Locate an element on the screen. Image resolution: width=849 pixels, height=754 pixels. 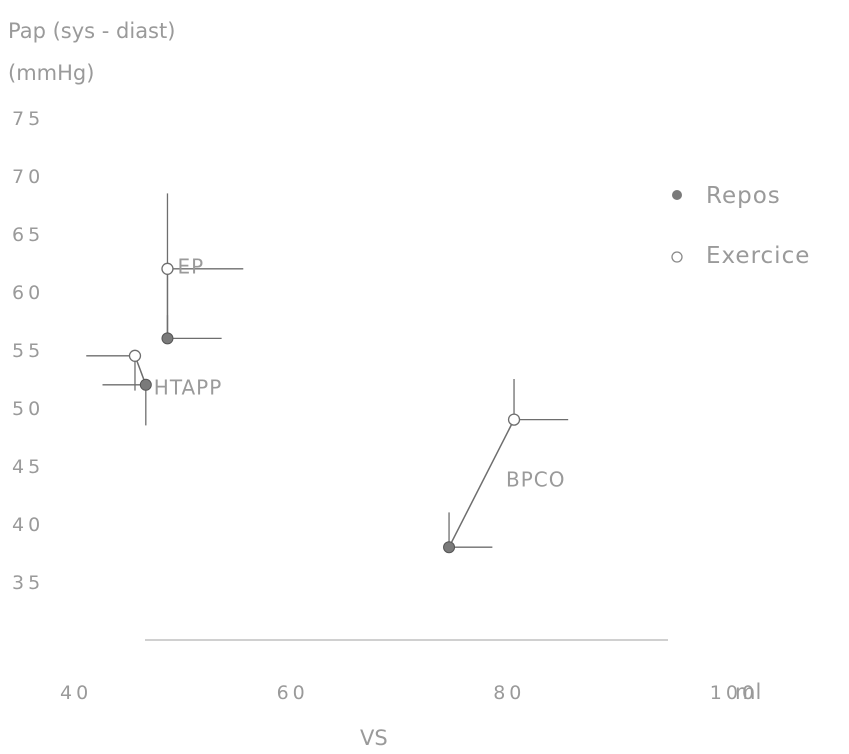
y-tick-label: 70 is located at coordinates (28, 177).